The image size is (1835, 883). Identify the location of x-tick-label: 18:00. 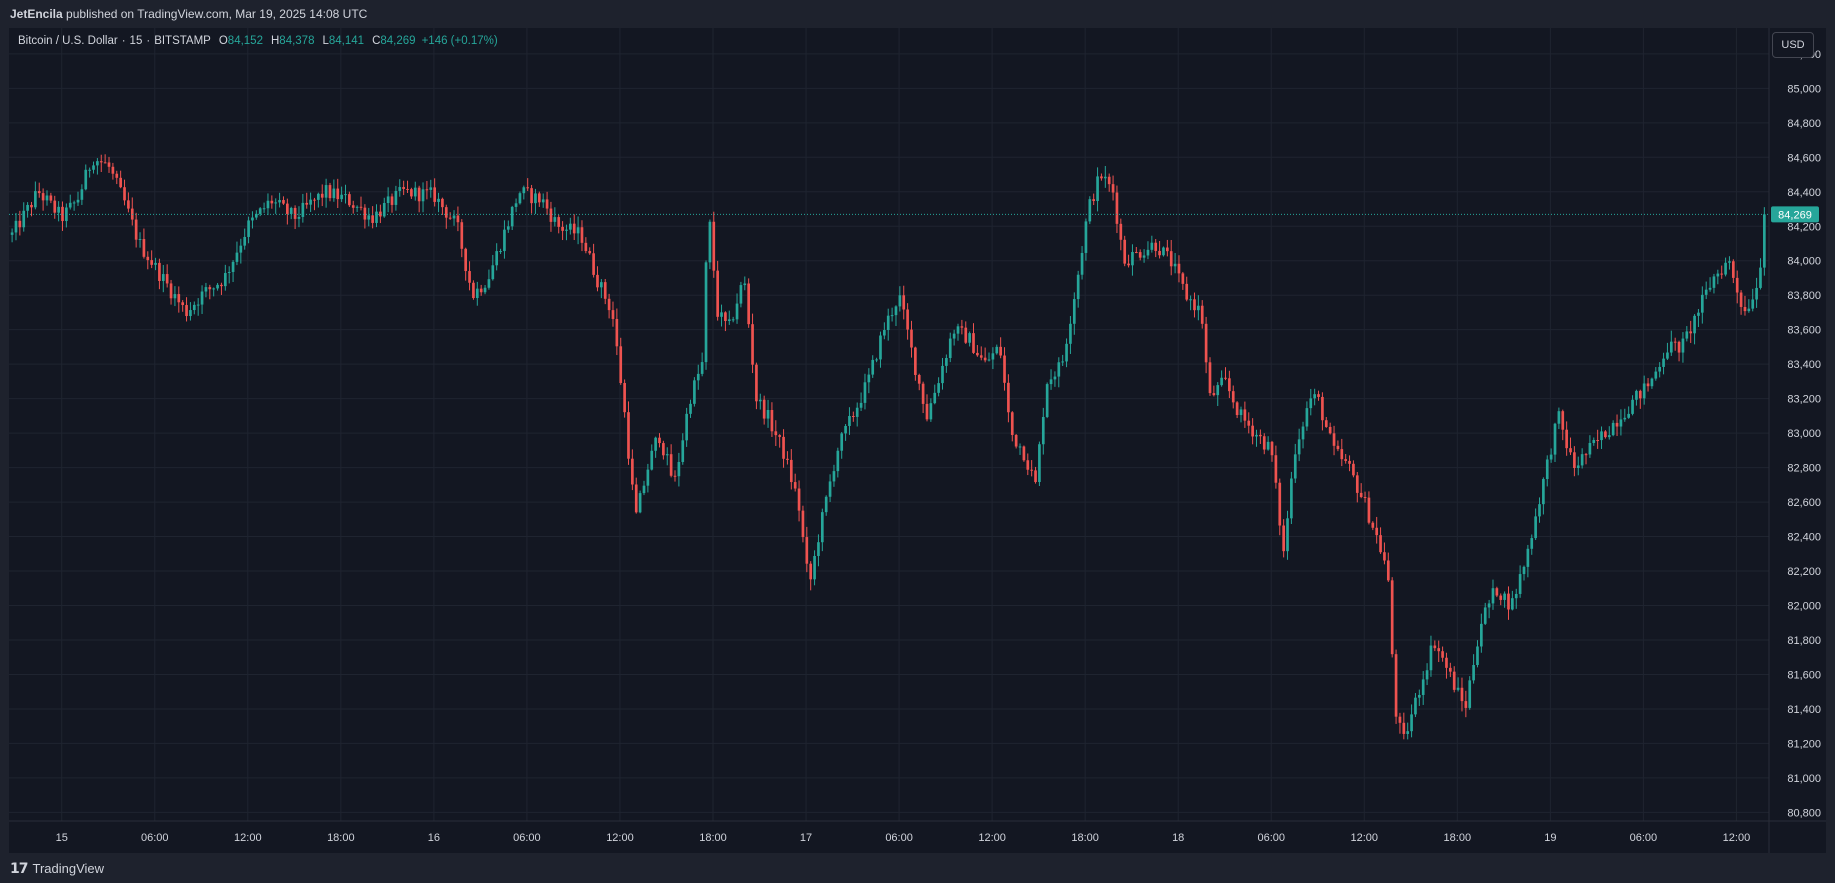
(713, 838).